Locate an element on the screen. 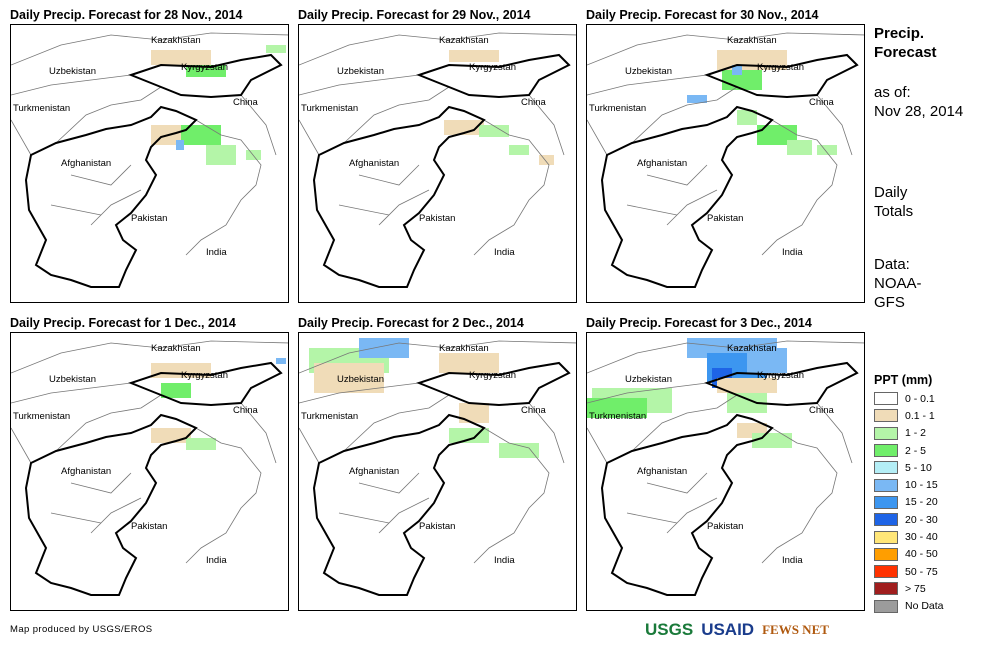 This screenshot has width=983, height=649. legend-label: 10 - 15 is located at coordinates (921, 485).